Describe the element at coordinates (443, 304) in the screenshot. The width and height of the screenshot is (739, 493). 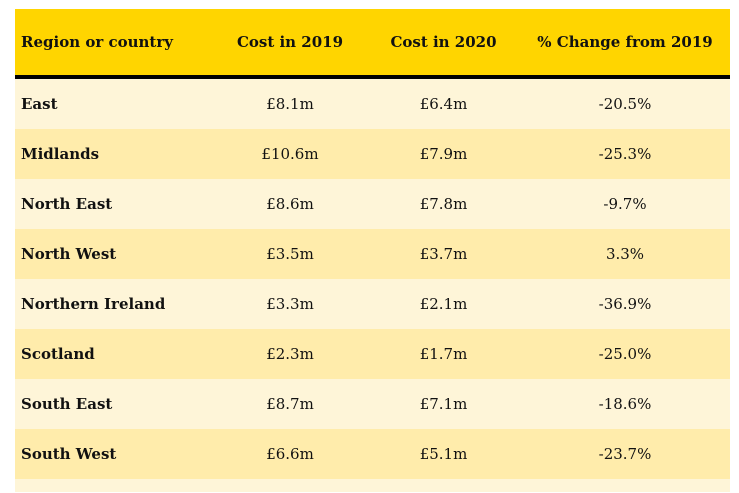
I see `cell-cost-2020: £2.1m` at that location.